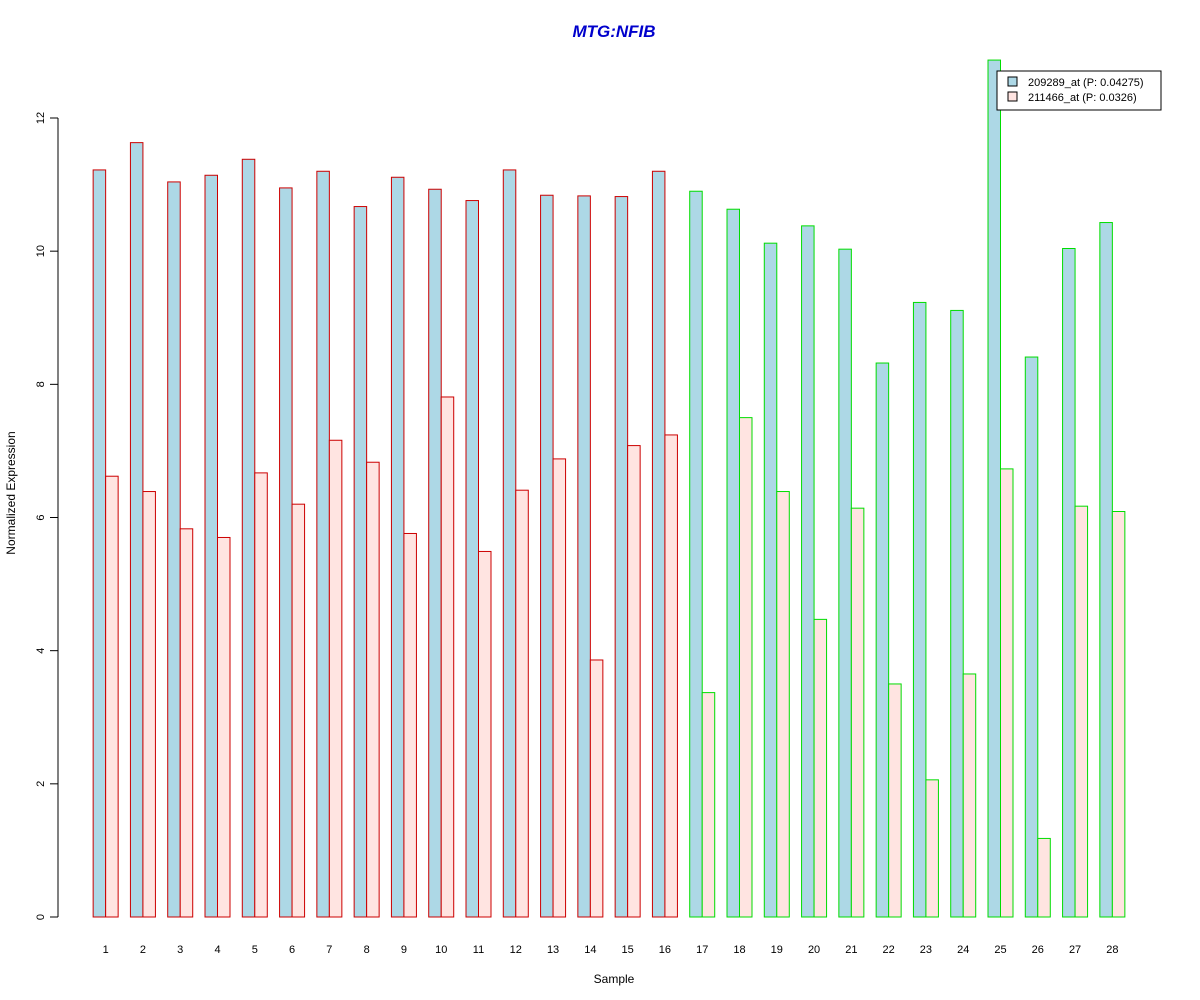 The height and width of the screenshot is (1000, 1200). I want to click on x-tick-label: 8, so click(367, 950).